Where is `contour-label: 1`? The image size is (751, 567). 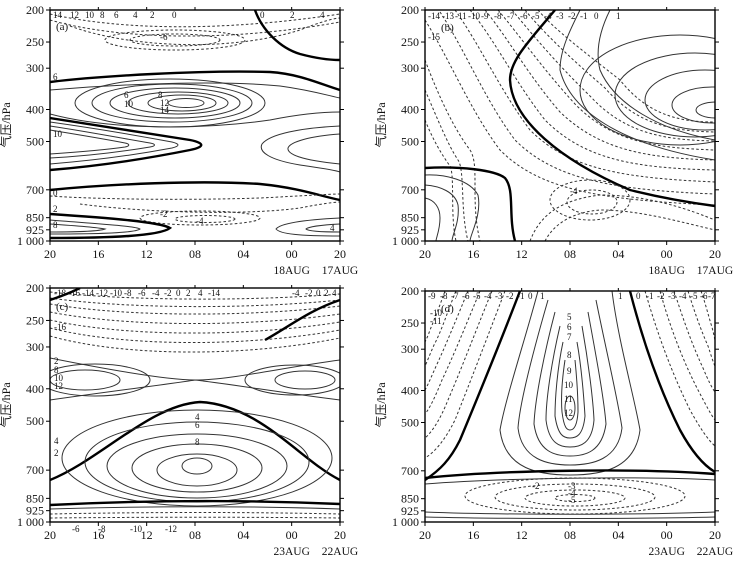 contour-label: 1 is located at coordinates (542, 296).